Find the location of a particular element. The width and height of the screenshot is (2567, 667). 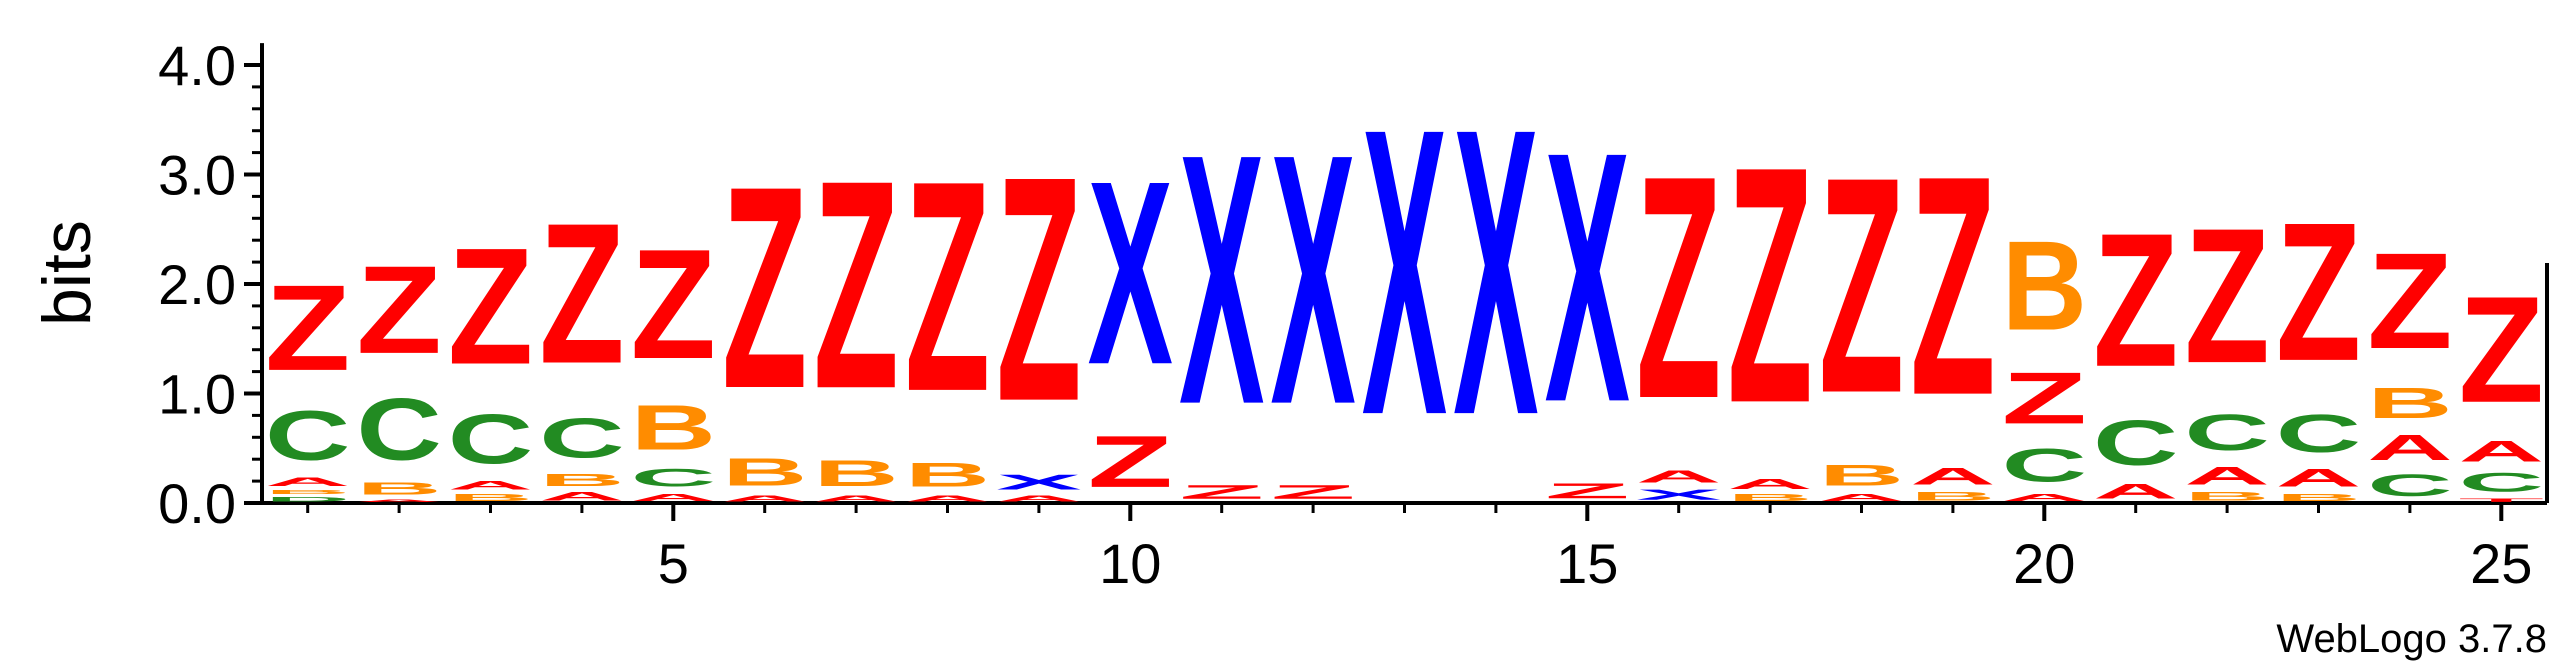

y-ticks: 0.0 1.0 2.0 3.0 4.0 is located at coordinates (210, 284).